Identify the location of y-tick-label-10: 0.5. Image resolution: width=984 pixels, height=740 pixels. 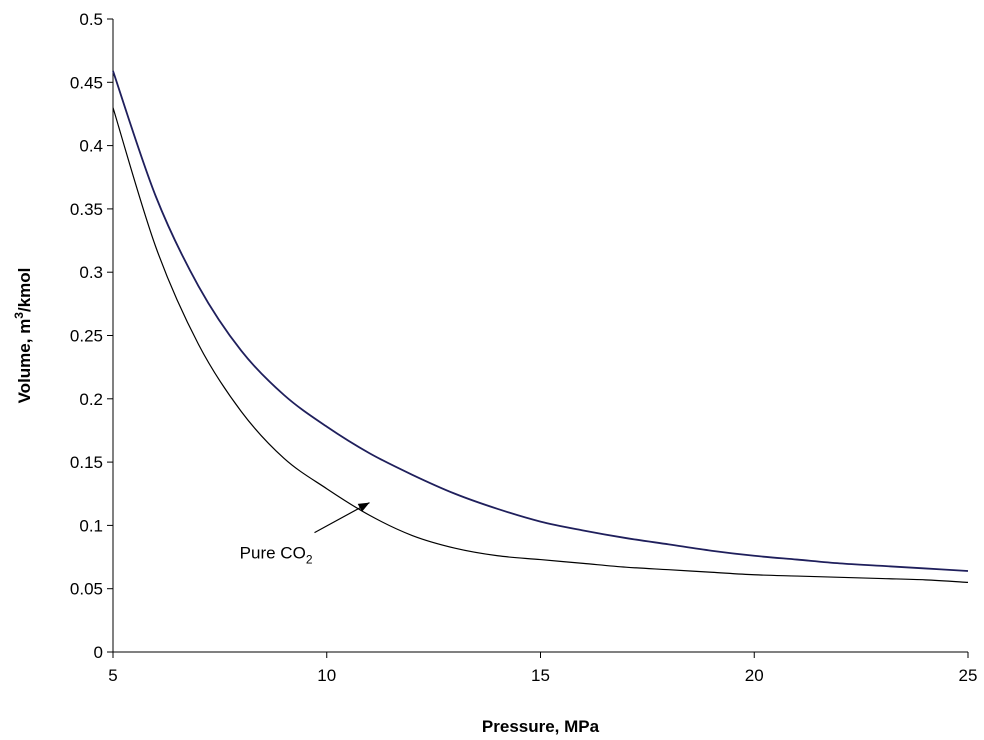
(91, 19).